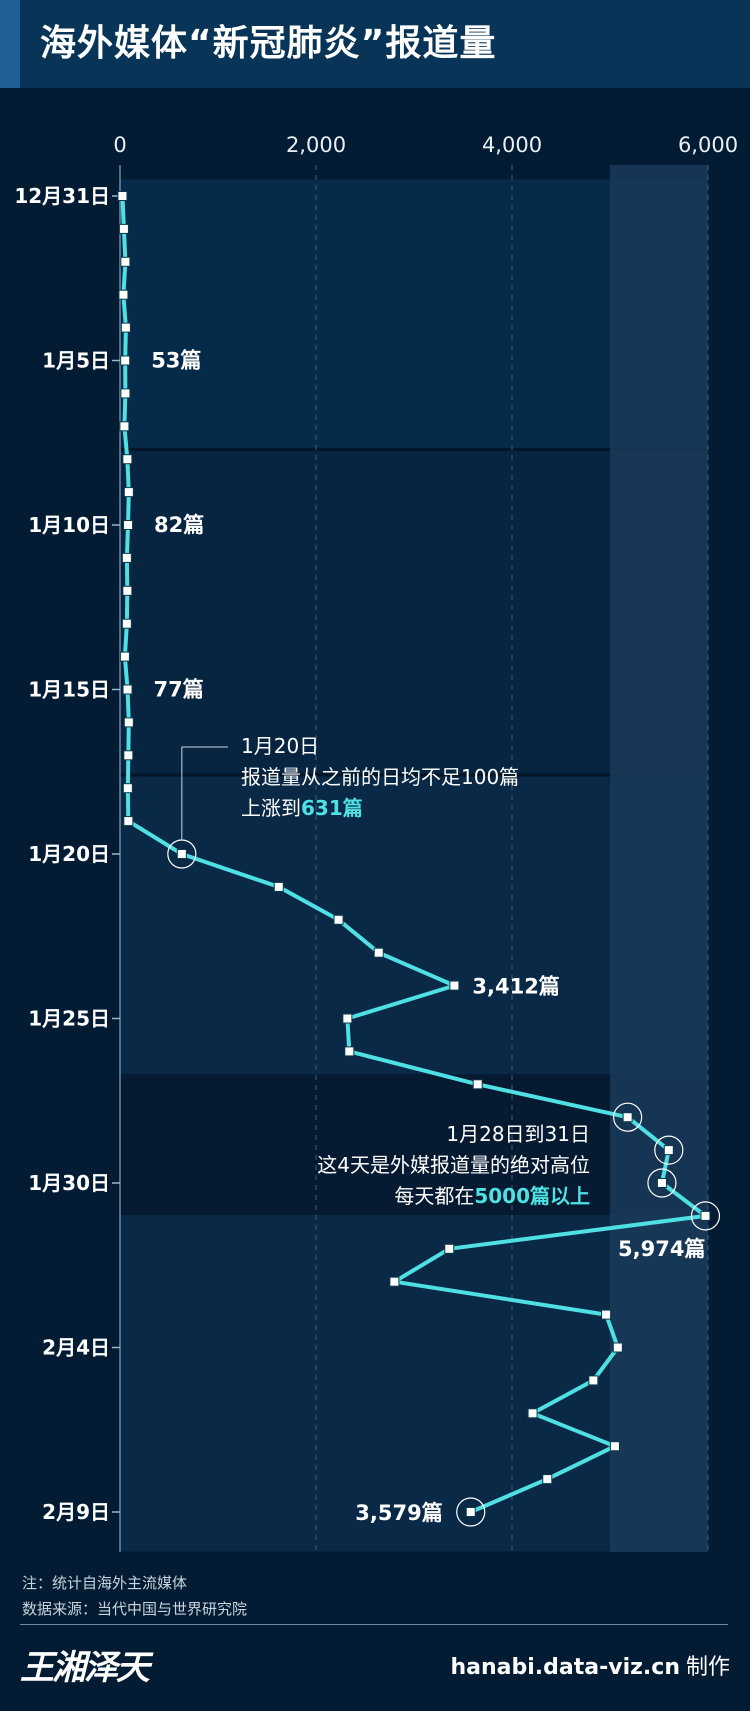 The height and width of the screenshot is (1711, 750). What do you see at coordinates (565, 1667) in the screenshot?
I see `site-link: hanabi.data-viz.cn` at bounding box center [565, 1667].